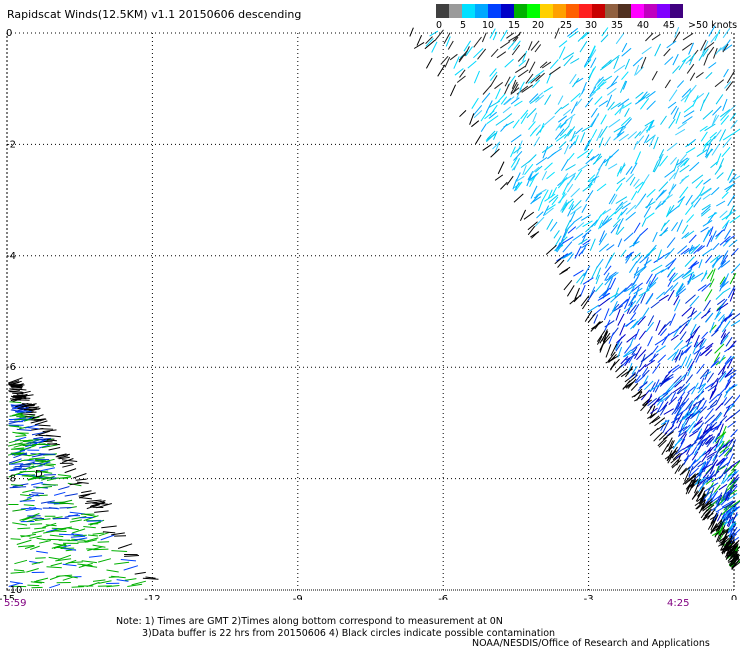 The height and width of the screenshot is (650, 740). Describe the element at coordinates (572, 11) in the screenshot. I see `legend-swatch` at that location.